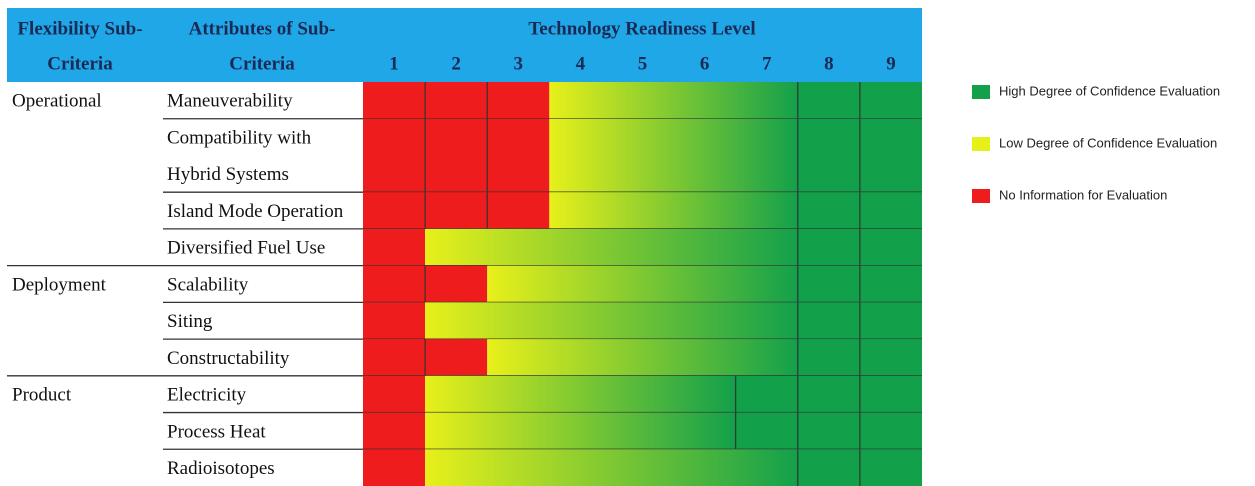 This screenshot has width=1255, height=486. What do you see at coordinates (643, 63) in the screenshot?
I see `trl-level: 5` at bounding box center [643, 63].